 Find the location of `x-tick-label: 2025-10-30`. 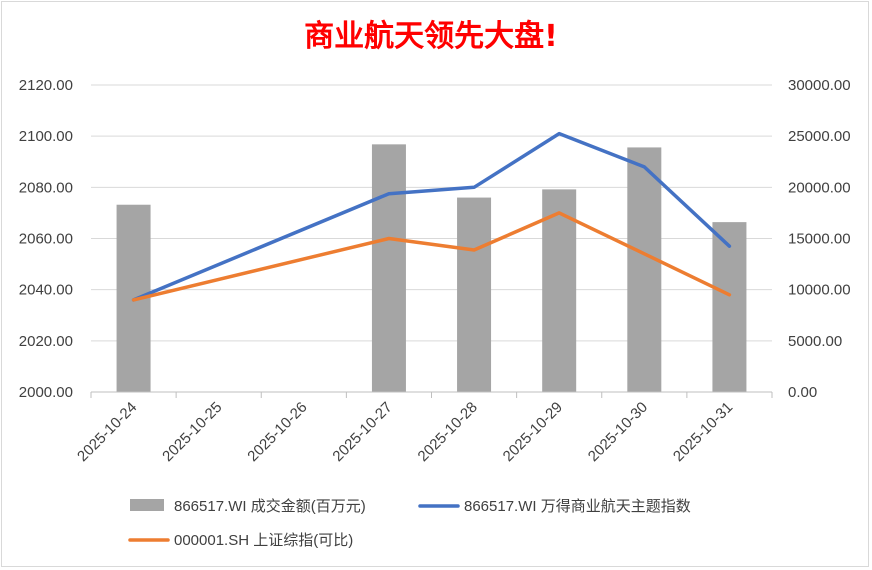

x-tick-label: 2025-10-30 is located at coordinates (618, 432).